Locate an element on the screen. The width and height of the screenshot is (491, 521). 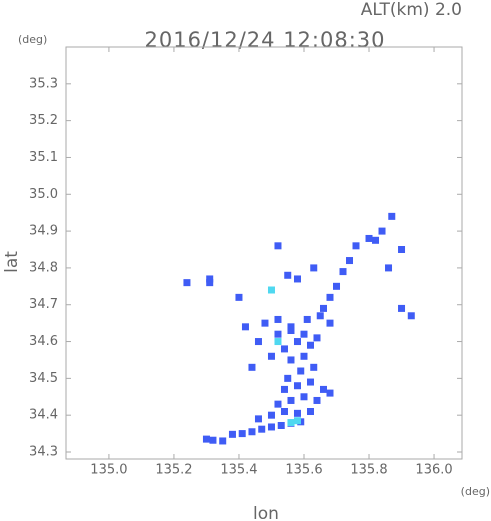
x-tick-label: 135.8 is located at coordinates (368, 470).